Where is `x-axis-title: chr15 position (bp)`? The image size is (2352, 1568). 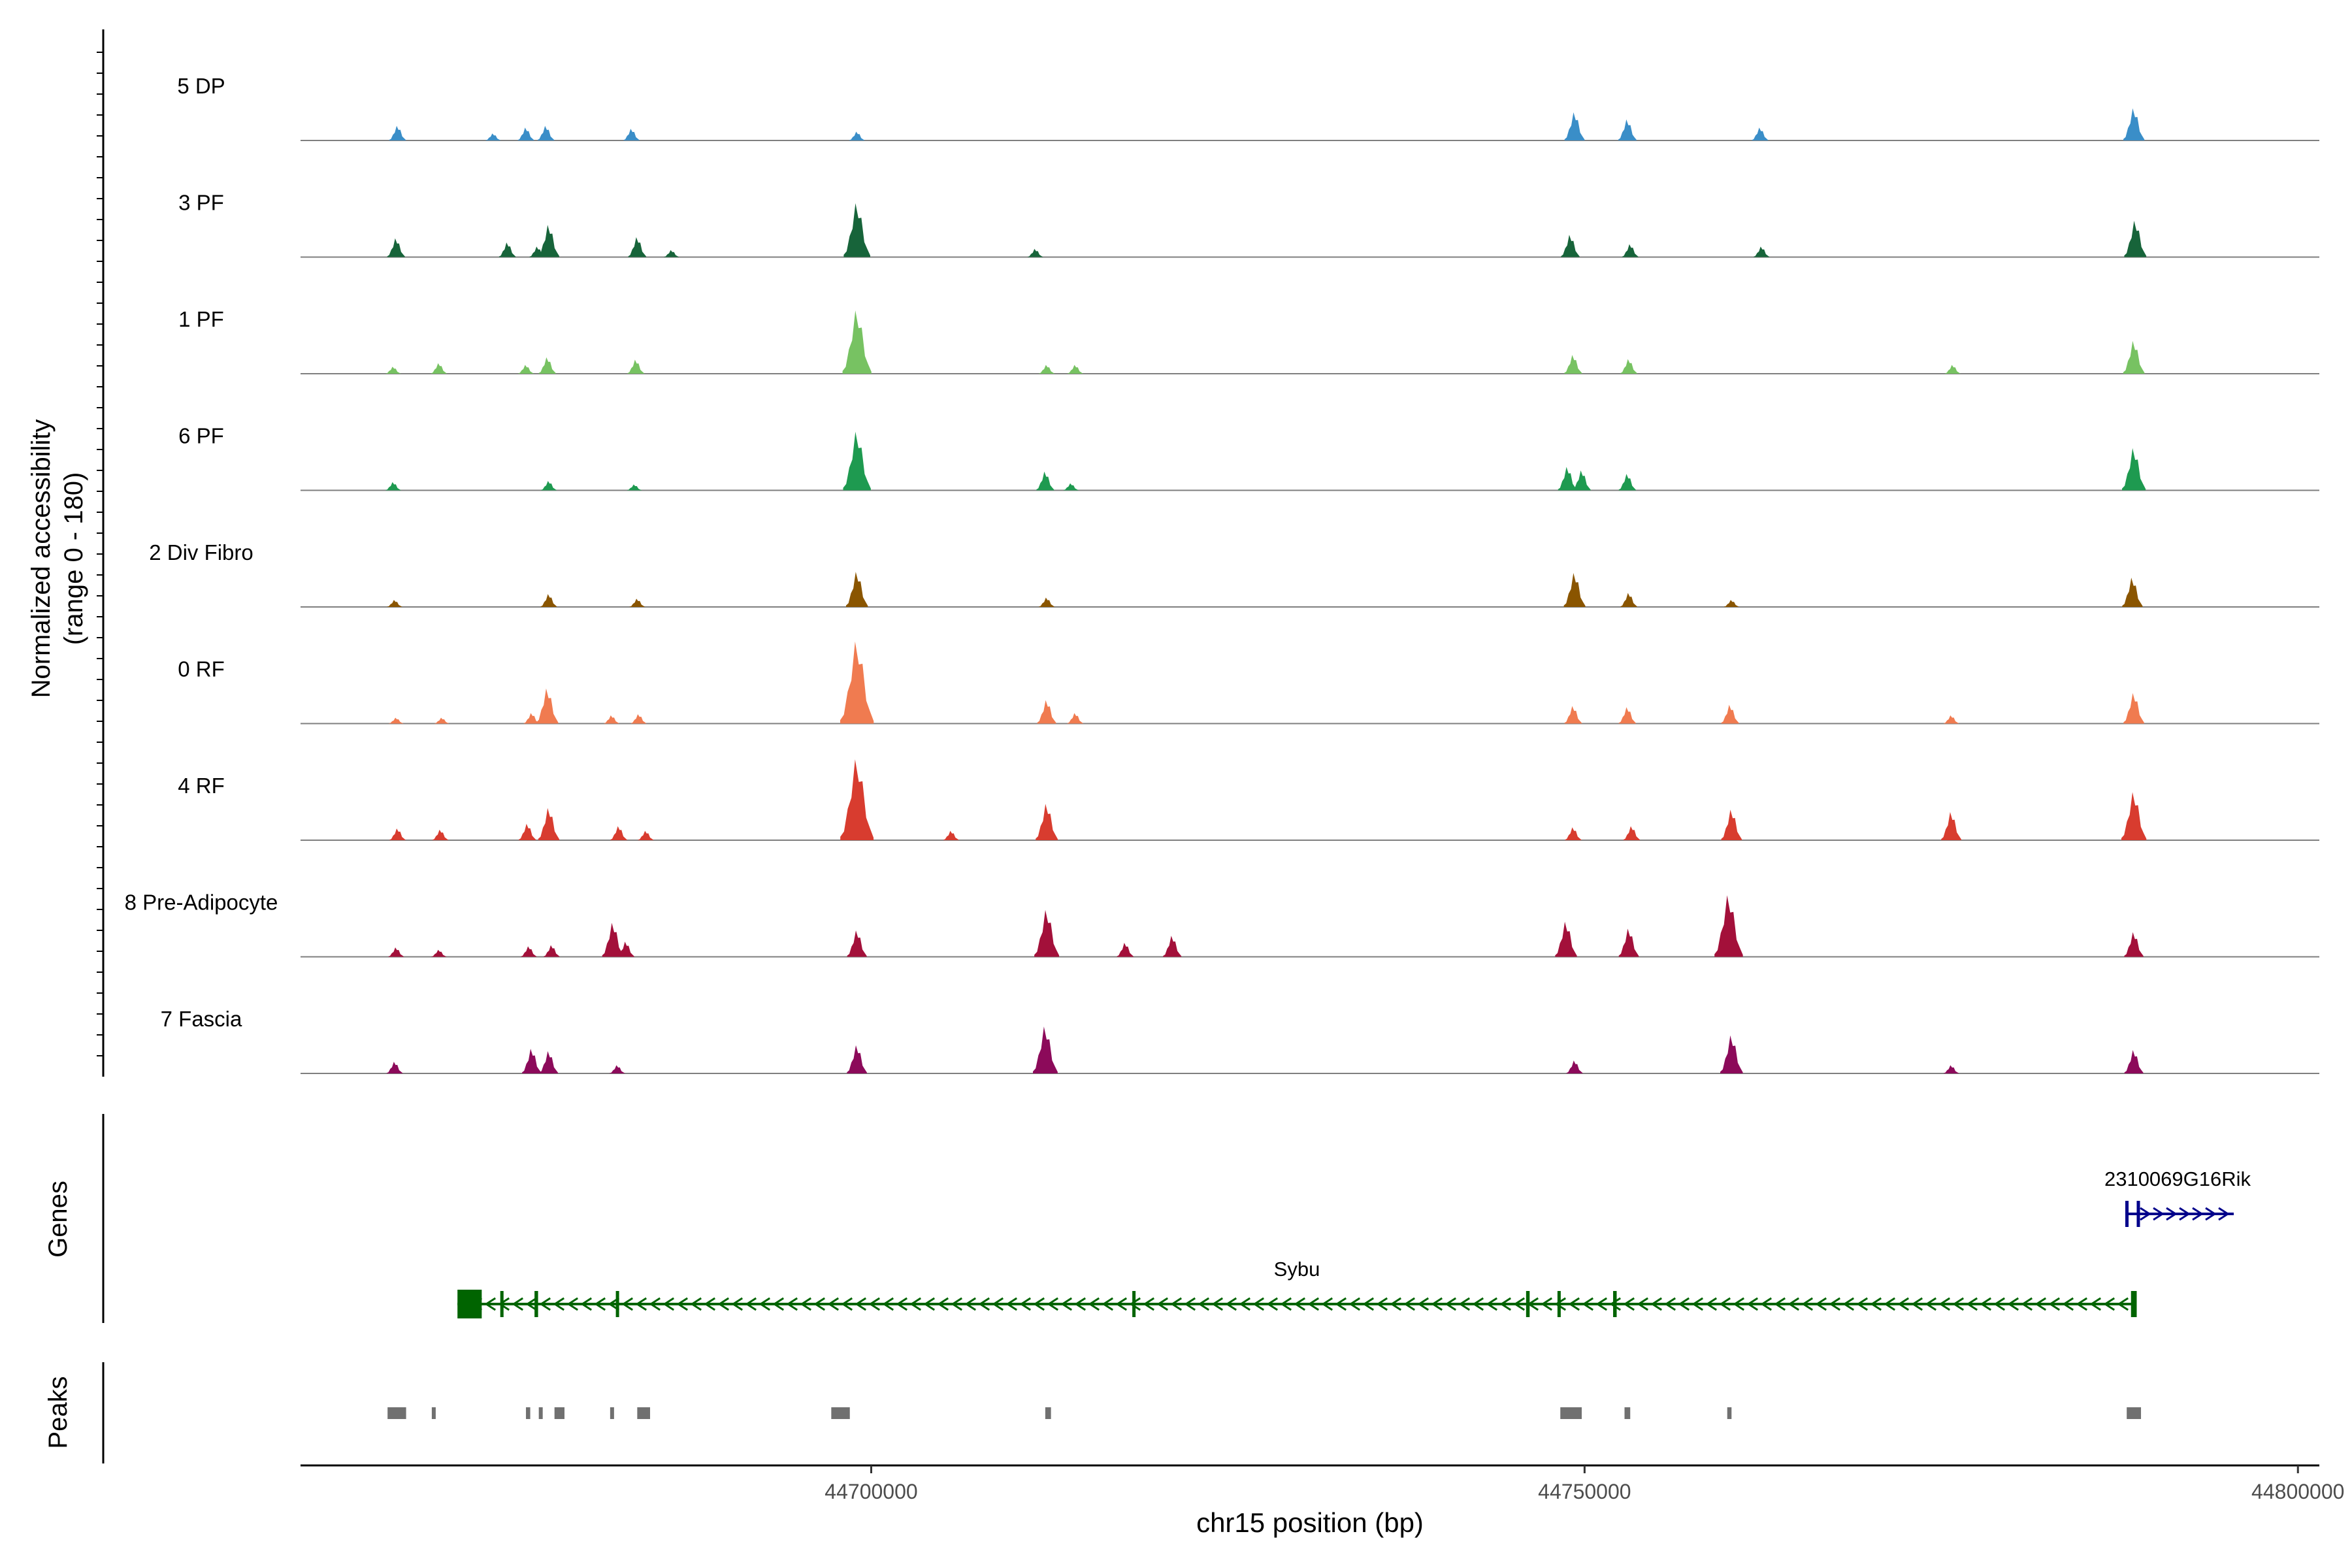 x-axis-title: chr15 position (bp) is located at coordinates (1310, 1522).